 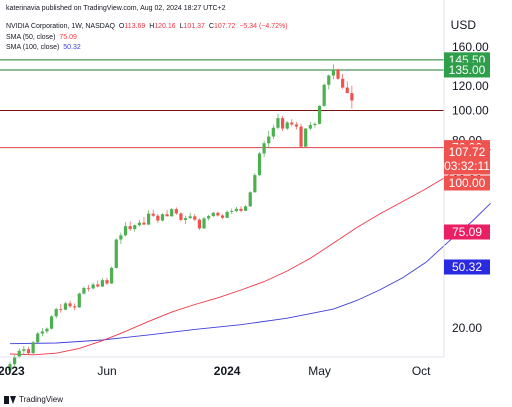 I want to click on time-tick-label: Jun, so click(x=106, y=371).